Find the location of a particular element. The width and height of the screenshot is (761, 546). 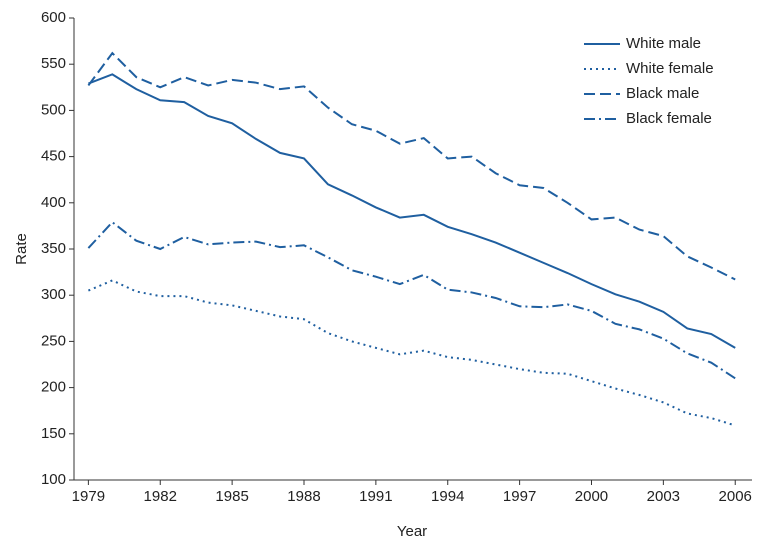

y-axis-label: Rate is located at coordinates (21, 249).